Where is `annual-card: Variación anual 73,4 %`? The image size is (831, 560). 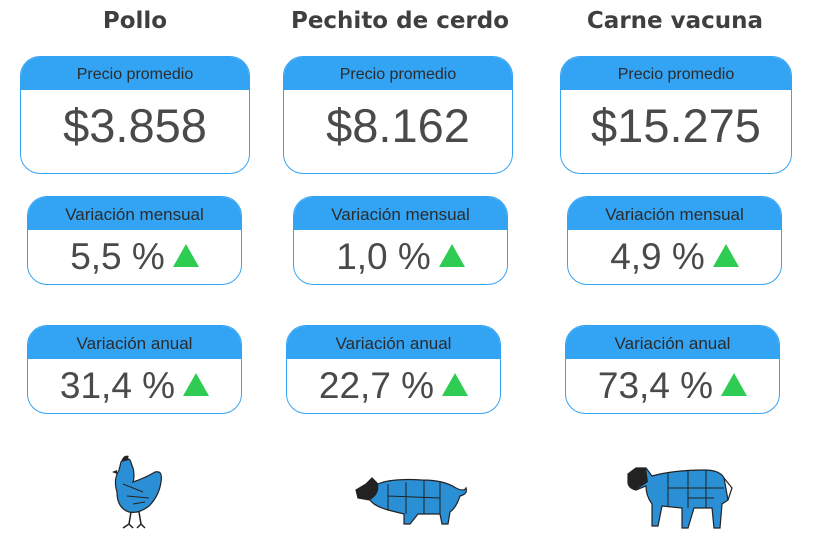
annual-card: Variación anual 73,4 % is located at coordinates (672, 369).